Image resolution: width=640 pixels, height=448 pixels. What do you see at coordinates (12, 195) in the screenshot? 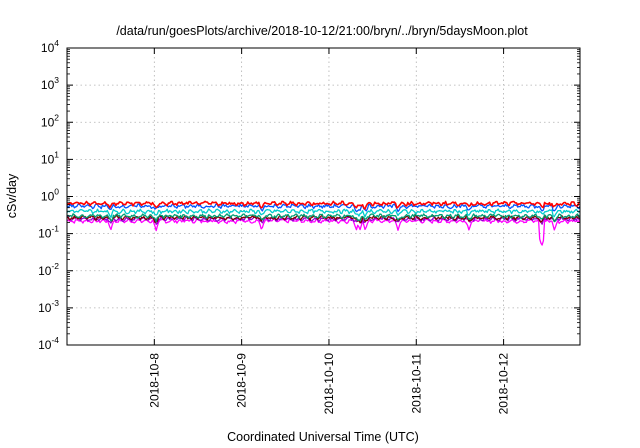
I see `y-axis-label: cSv/day` at bounding box center [12, 195].